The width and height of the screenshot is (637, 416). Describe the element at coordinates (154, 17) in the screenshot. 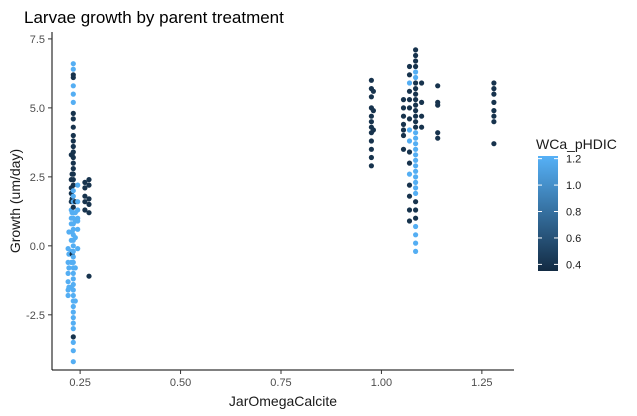

I see `chart-title: Larvae growth by parent treatment` at that location.